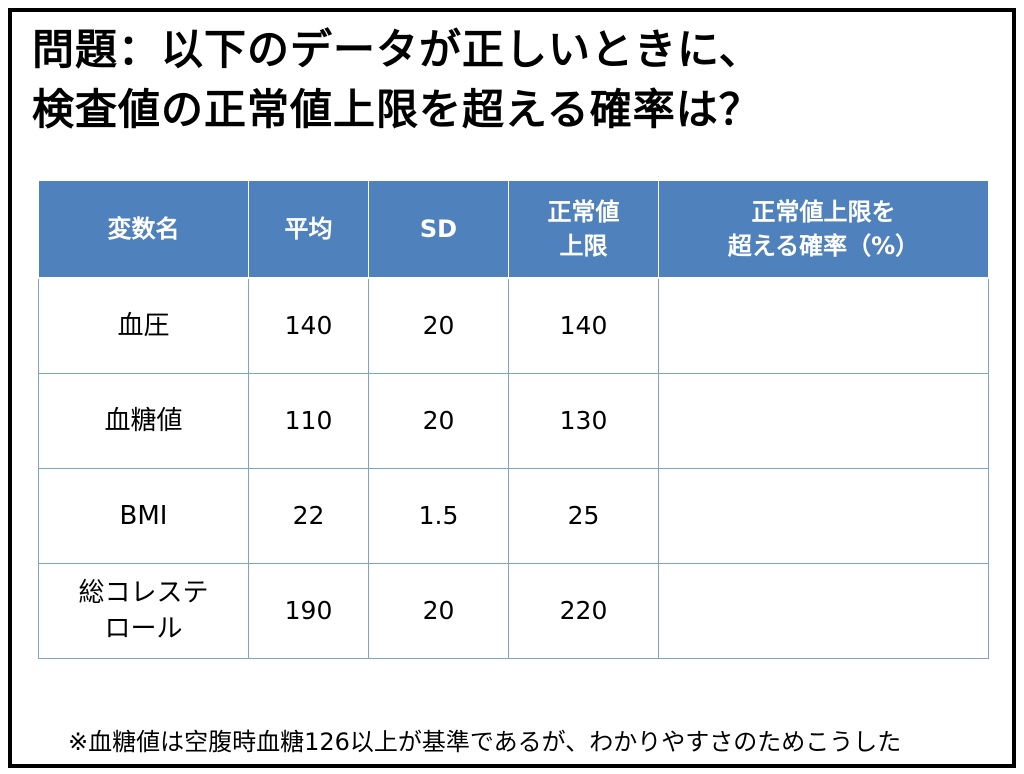 Image resolution: width=1024 pixels, height=774 pixels. I want to click on cell-variable-name: 総コレステ ロール, so click(143, 611).